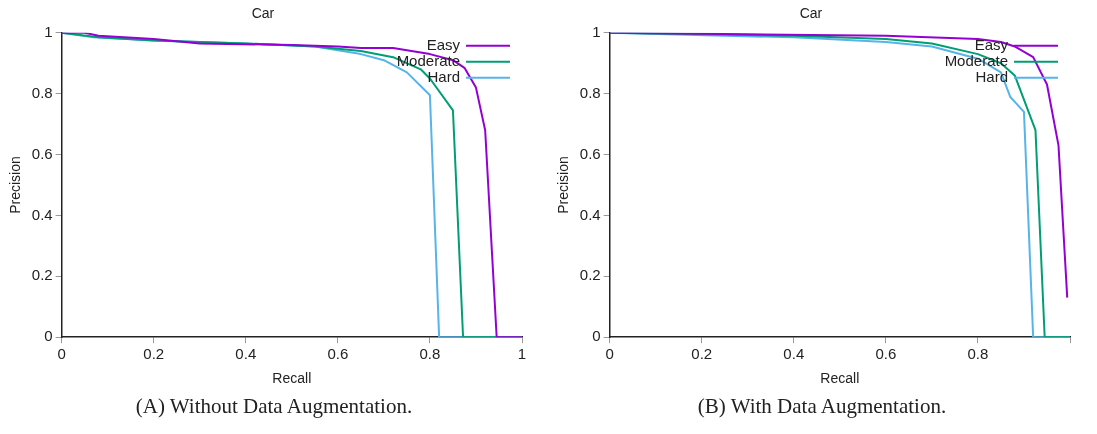  I want to click on x-tick-label: 1, so click(522, 354).